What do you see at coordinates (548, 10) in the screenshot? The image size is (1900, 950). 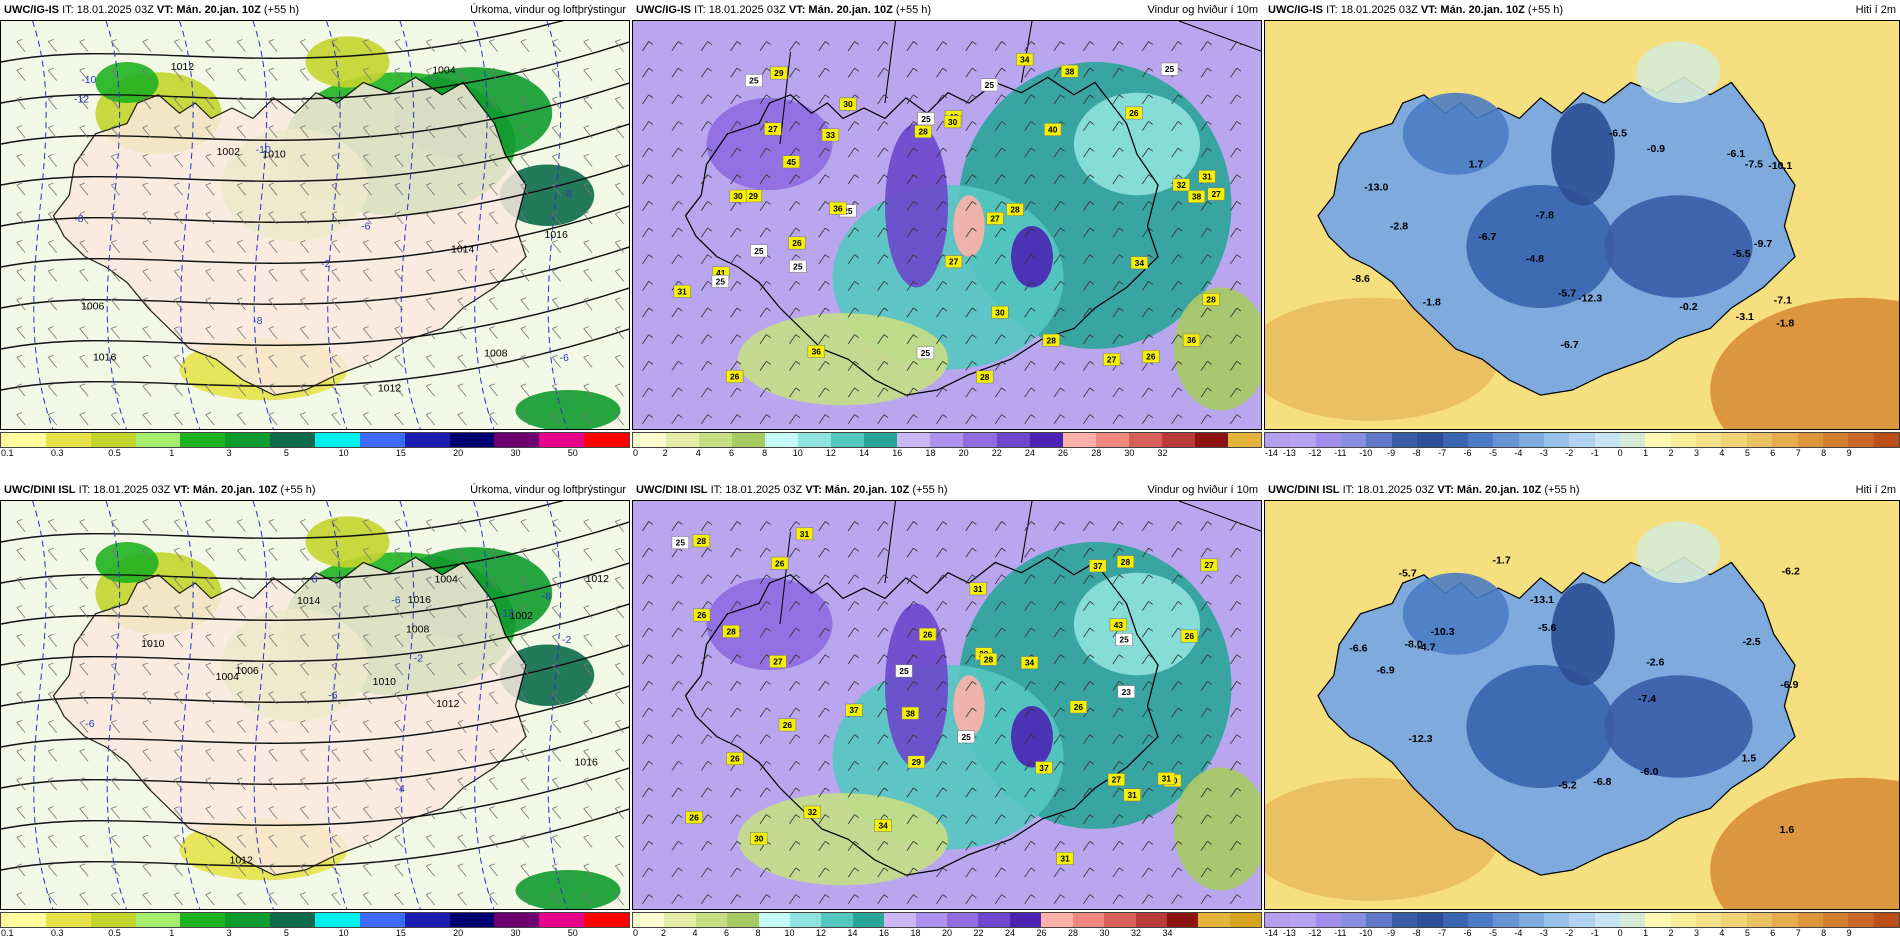 I see `panel-title: Úrkoma, vindur og loftþrýstingur` at bounding box center [548, 10].